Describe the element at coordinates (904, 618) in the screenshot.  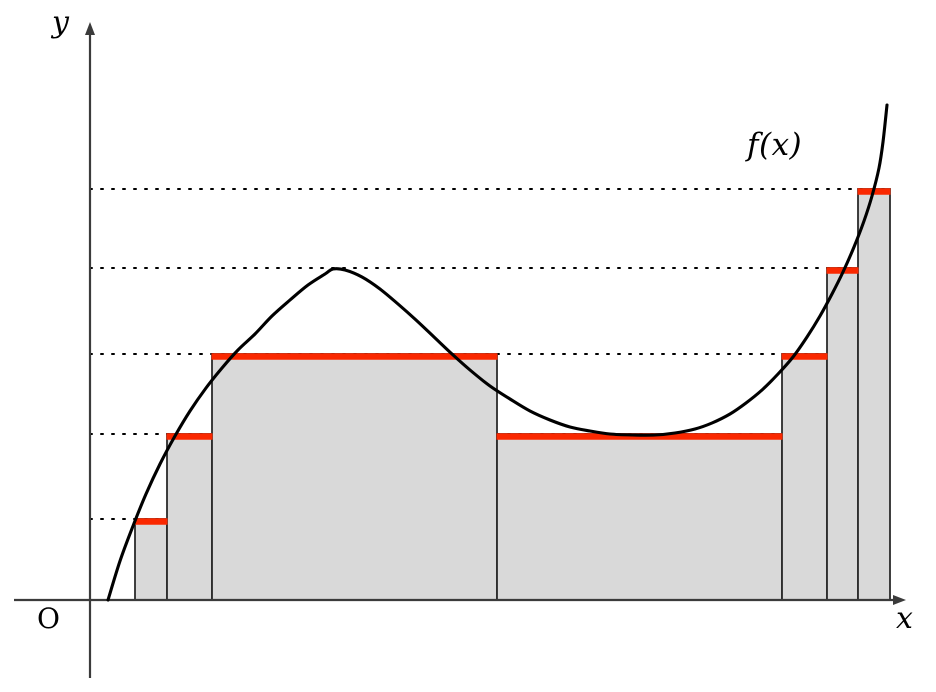
I see `x-axis-label: x` at that location.